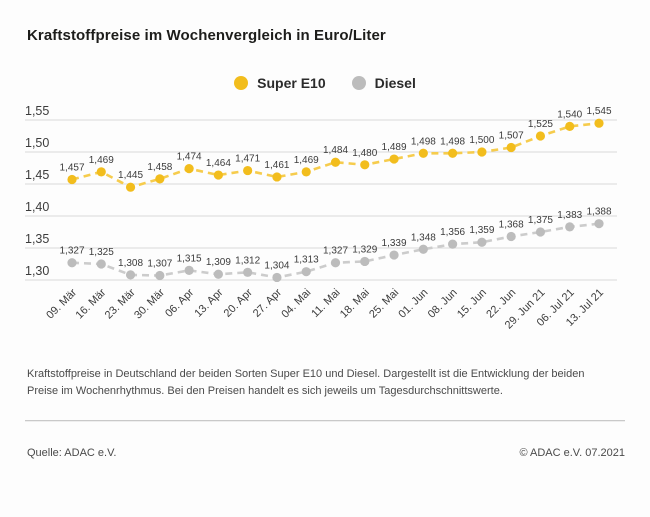 The width and height of the screenshot is (650, 517). I want to click on legend-item-super-e10: Super E10, so click(280, 83).